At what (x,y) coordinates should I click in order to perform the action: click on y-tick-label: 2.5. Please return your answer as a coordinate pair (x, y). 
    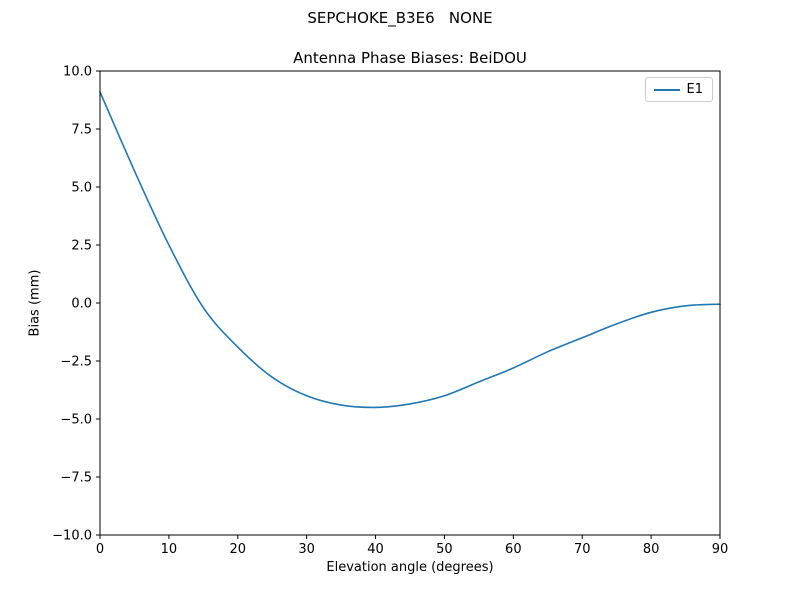
    Looking at the image, I should click on (81, 246).